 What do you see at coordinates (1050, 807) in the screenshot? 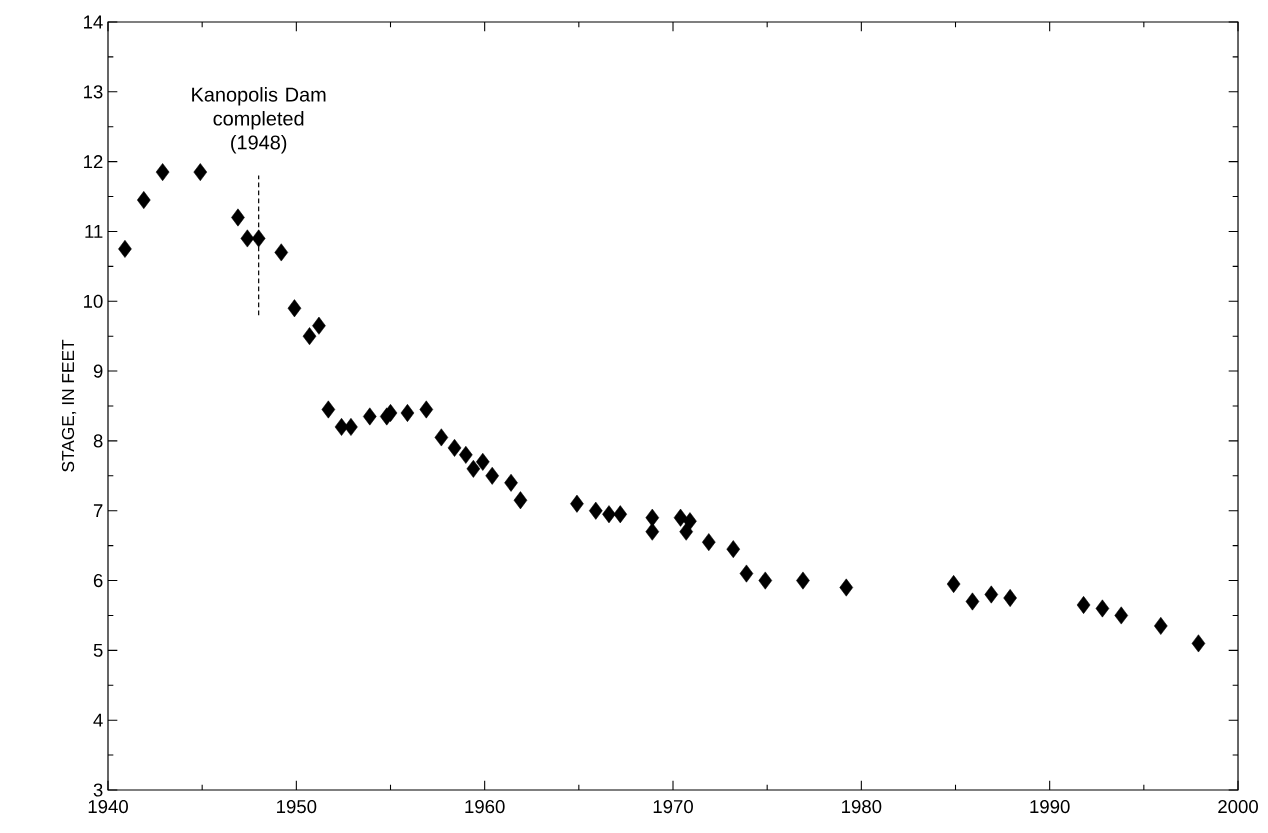
I see `x-tick-label: 1990` at bounding box center [1050, 807].